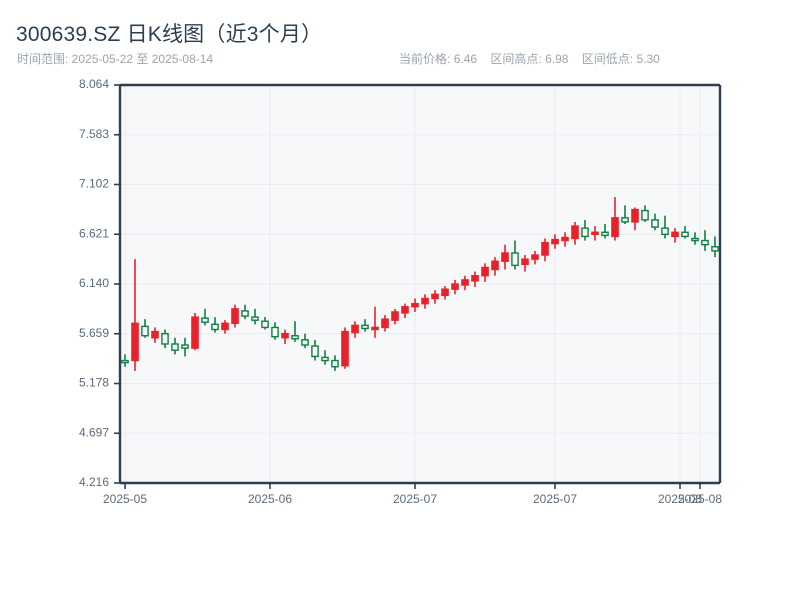  What do you see at coordinates (516, 59) in the screenshot?
I see `stat-period-high-label: 区间高点:` at bounding box center [516, 59].